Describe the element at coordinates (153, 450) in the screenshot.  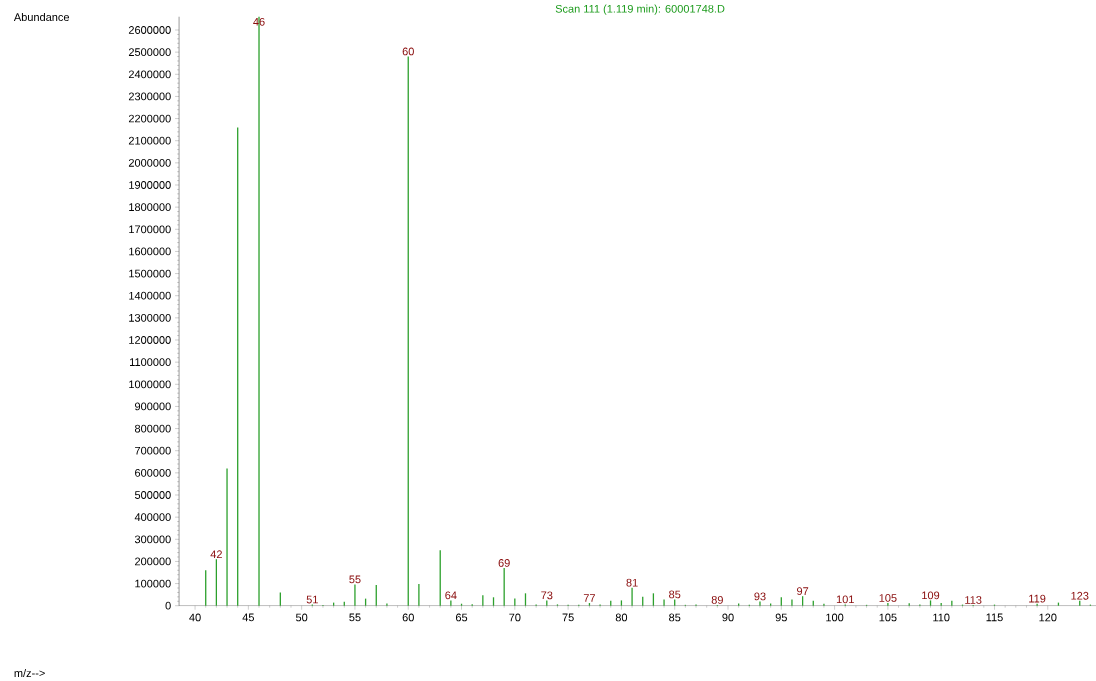
I see `y-tick-label: 700000` at that location.